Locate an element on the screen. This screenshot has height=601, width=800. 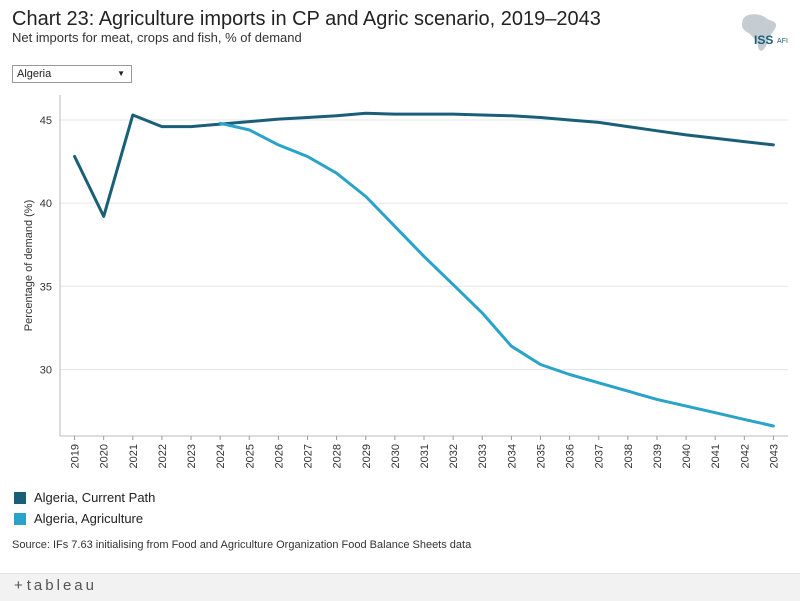
iss-africa-logo: ISS AFI is located at coordinates (765, 32).